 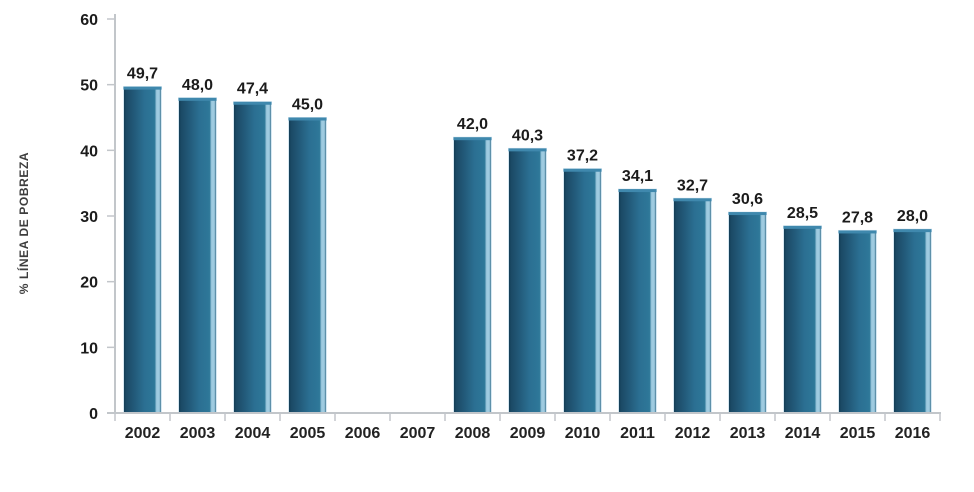 I want to click on y-tick-label-0: 0, so click(x=93, y=414).